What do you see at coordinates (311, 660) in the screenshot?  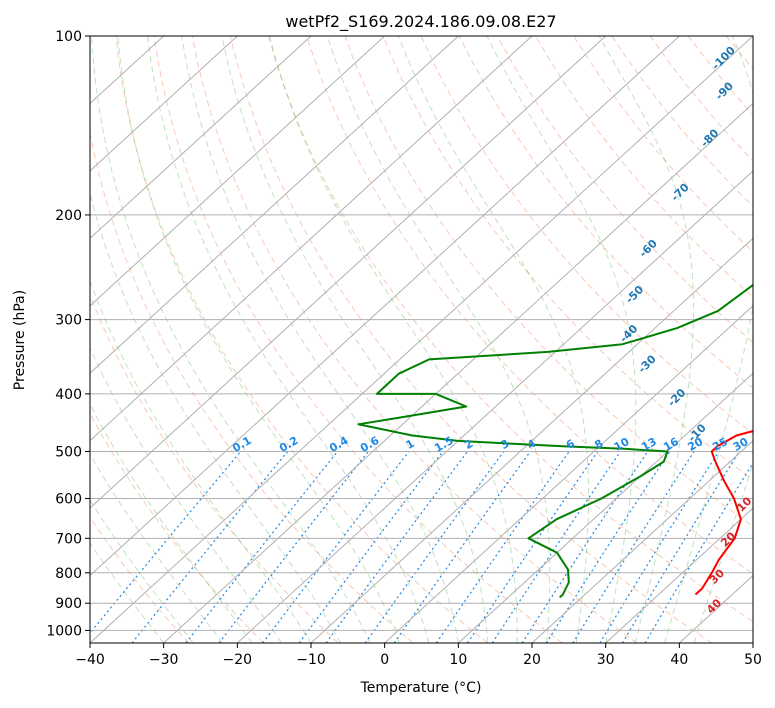 I see `x-tick-label: −10` at bounding box center [311, 660].